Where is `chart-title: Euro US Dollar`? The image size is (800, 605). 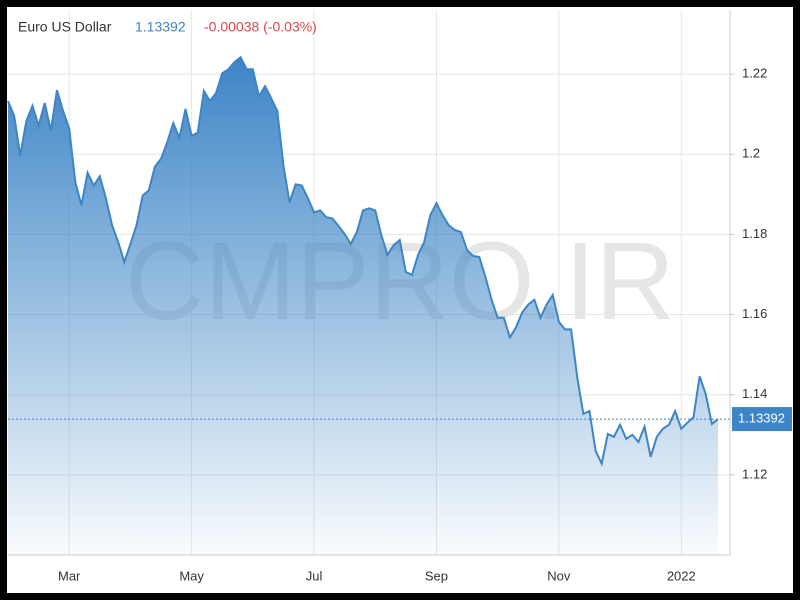 chart-title: Euro US Dollar is located at coordinates (65, 27).